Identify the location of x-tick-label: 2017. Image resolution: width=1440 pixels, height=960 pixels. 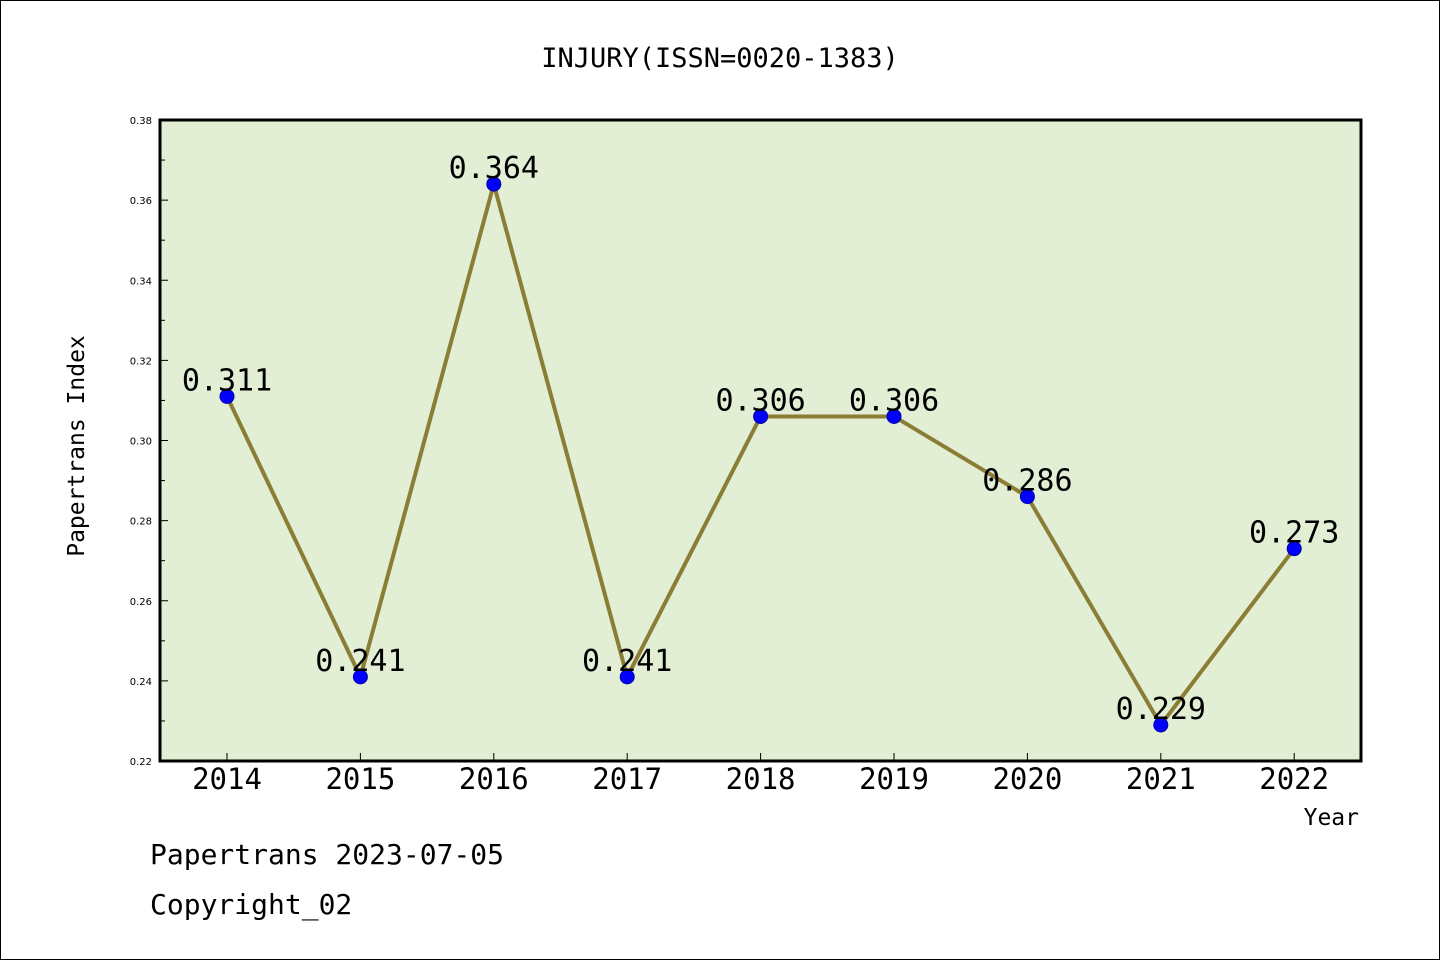
(627, 779).